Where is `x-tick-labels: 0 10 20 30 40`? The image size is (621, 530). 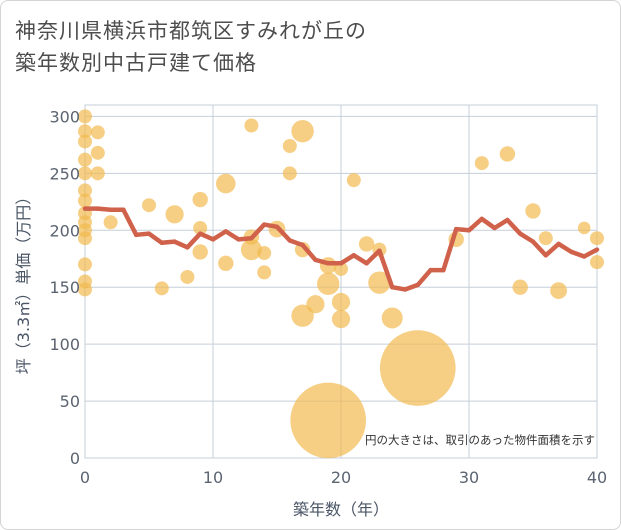 x-tick-labels: 0 10 20 30 40 is located at coordinates (343, 477).